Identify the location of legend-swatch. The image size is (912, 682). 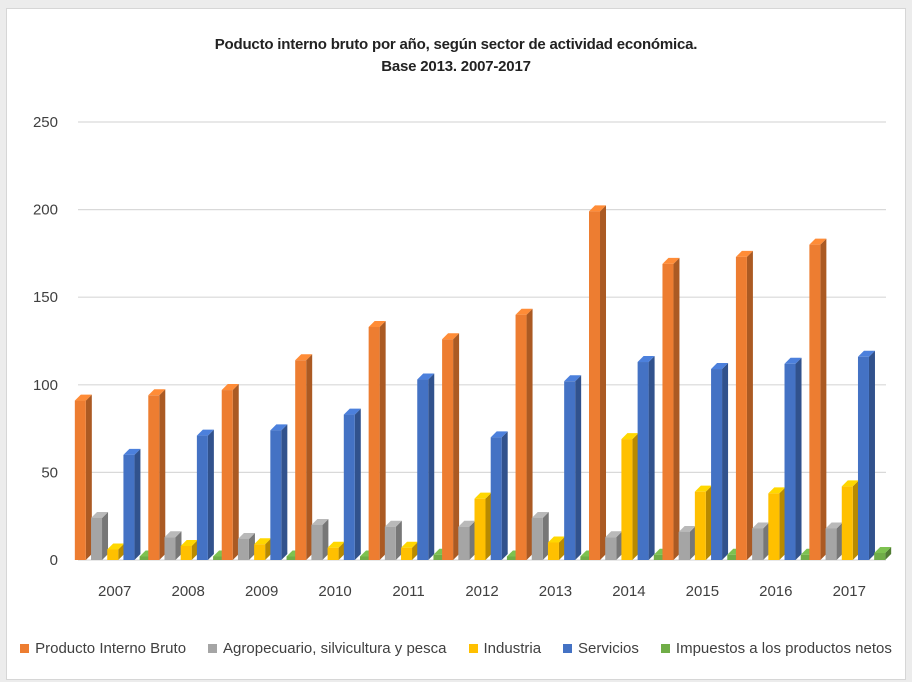
(473, 648).